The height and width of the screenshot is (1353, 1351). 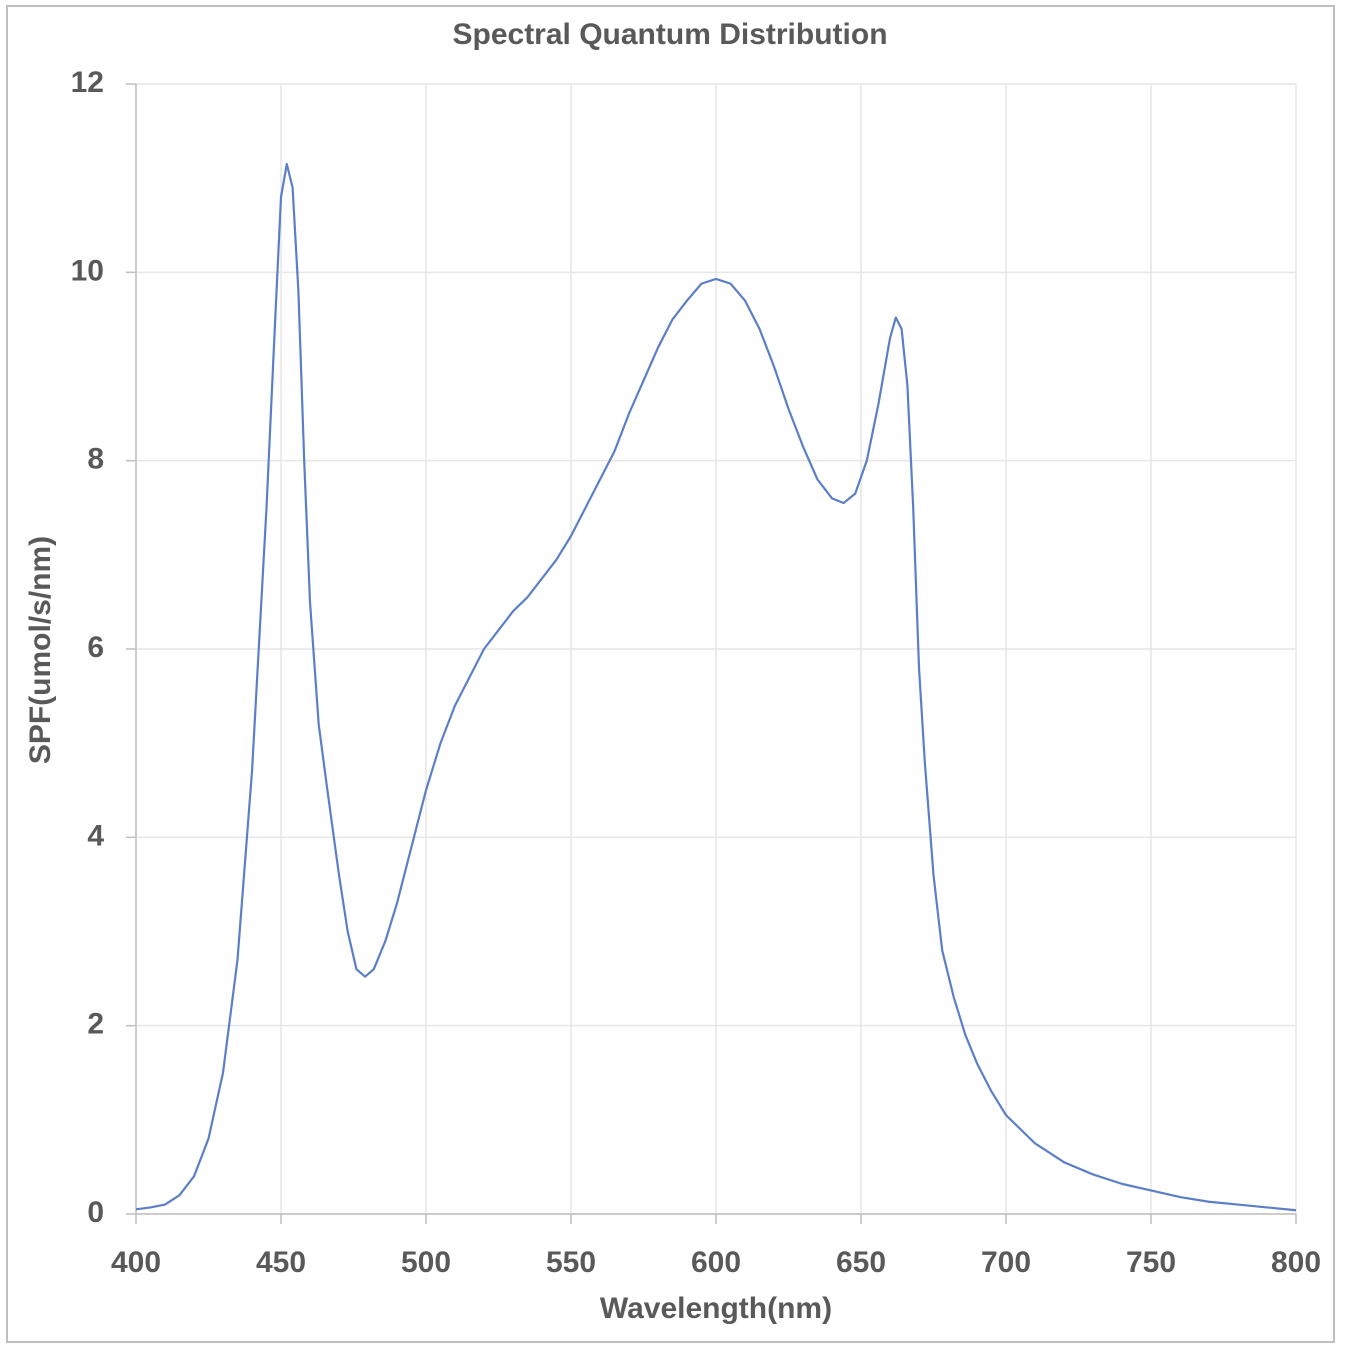 What do you see at coordinates (1006, 1262) in the screenshot?
I see `x-tick-label: 700` at bounding box center [1006, 1262].